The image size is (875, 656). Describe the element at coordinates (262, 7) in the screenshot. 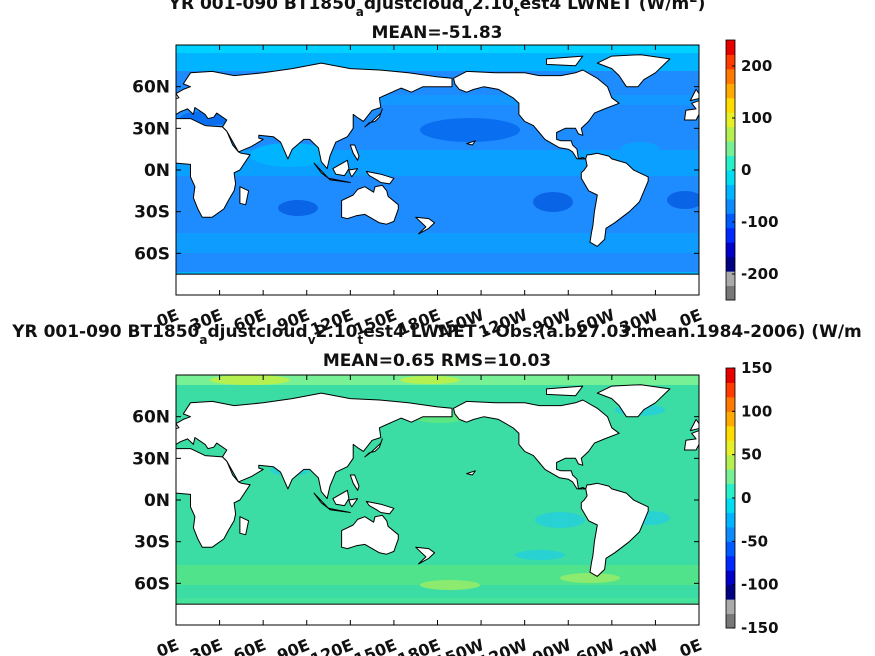

I see `t1-part: YR 001-090 BT1850` at that location.